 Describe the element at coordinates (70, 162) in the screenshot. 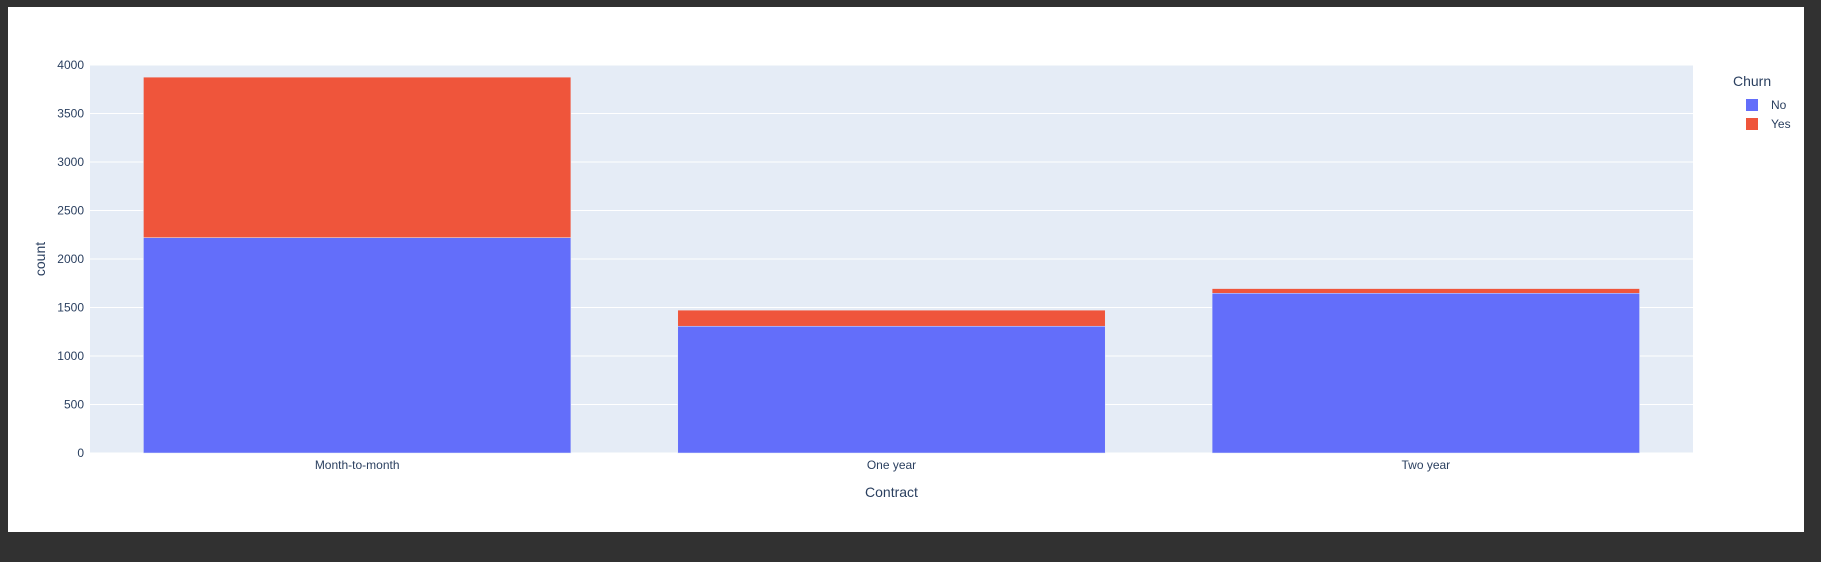

I see `y-tick-label: 3000` at that location.